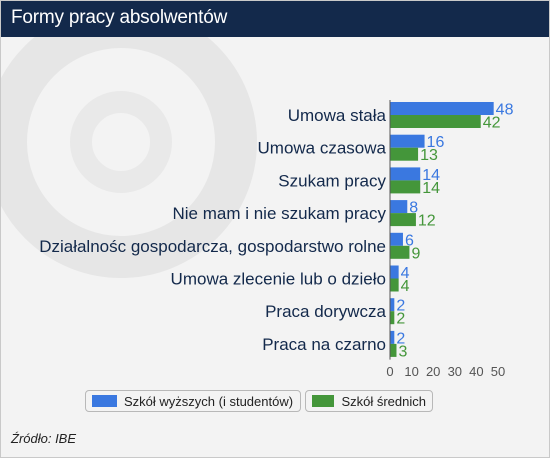 This screenshot has height=458, width=550. Describe the element at coordinates (476, 371) in the screenshot. I see `x-tick-label: 40` at that location.